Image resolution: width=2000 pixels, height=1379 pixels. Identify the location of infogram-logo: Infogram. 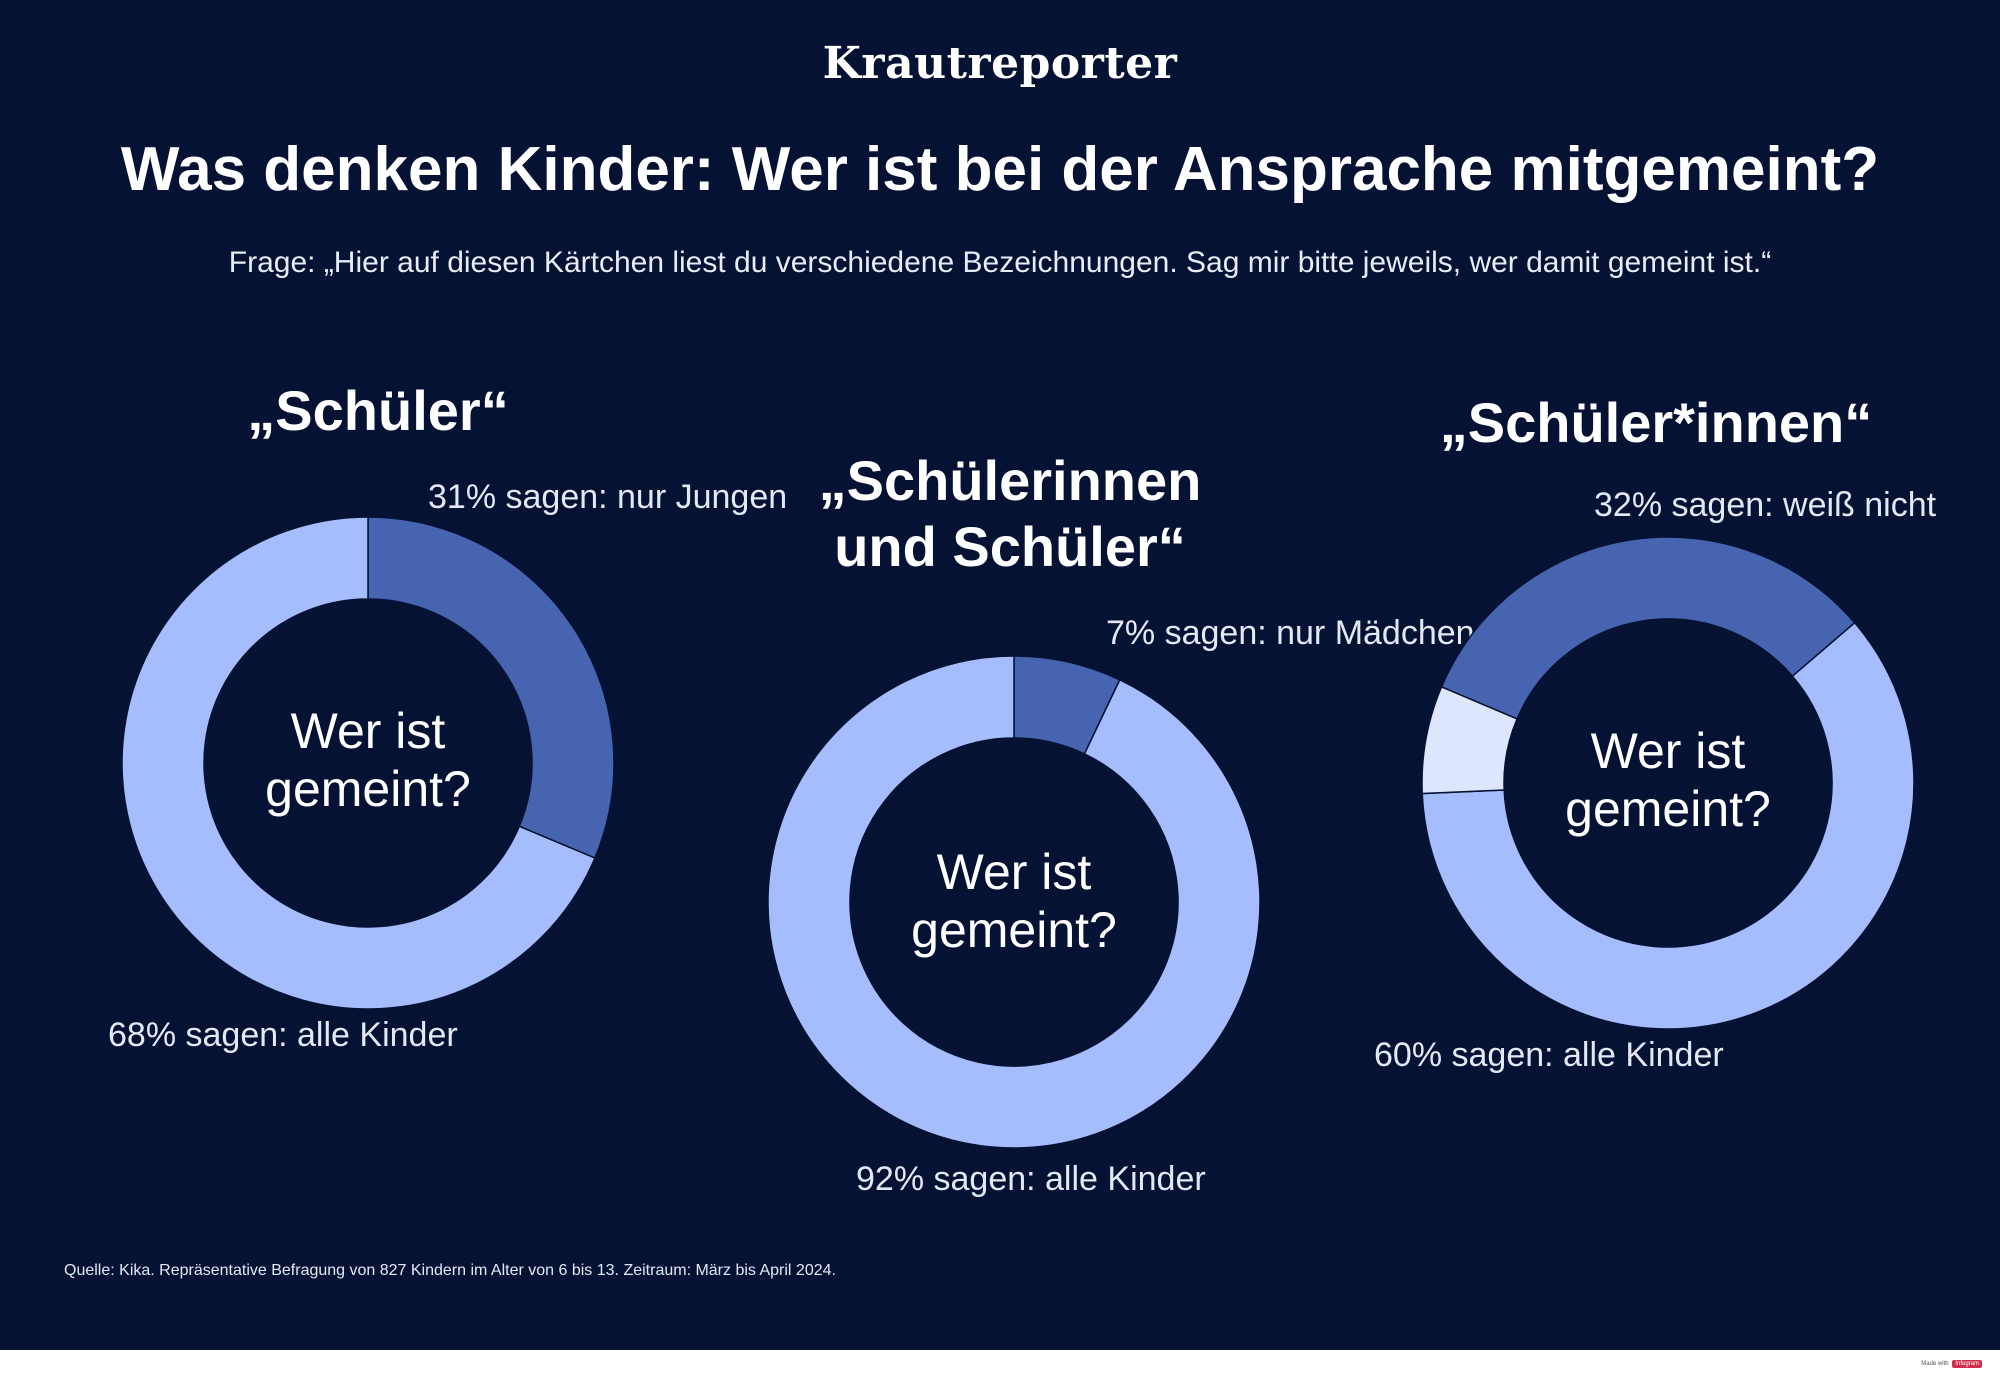
(1967, 1364).